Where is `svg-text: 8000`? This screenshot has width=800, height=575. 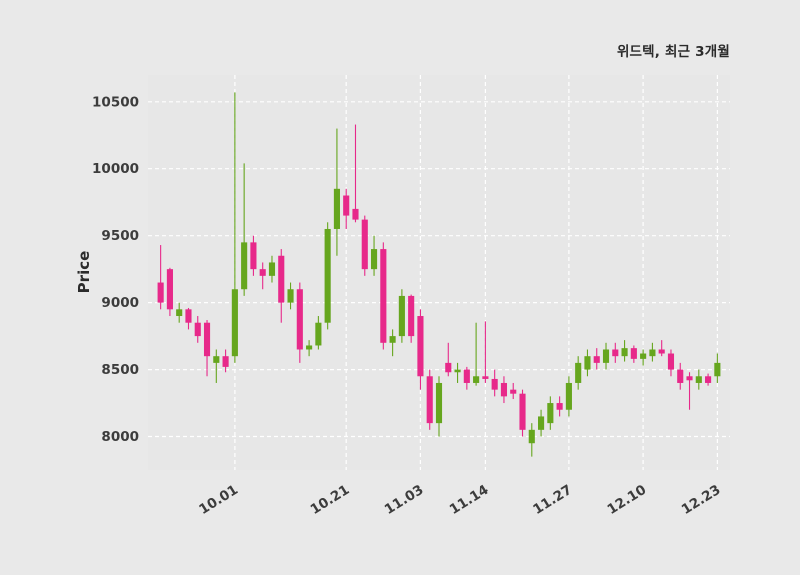 svg-text: 8000 is located at coordinates (120, 437).